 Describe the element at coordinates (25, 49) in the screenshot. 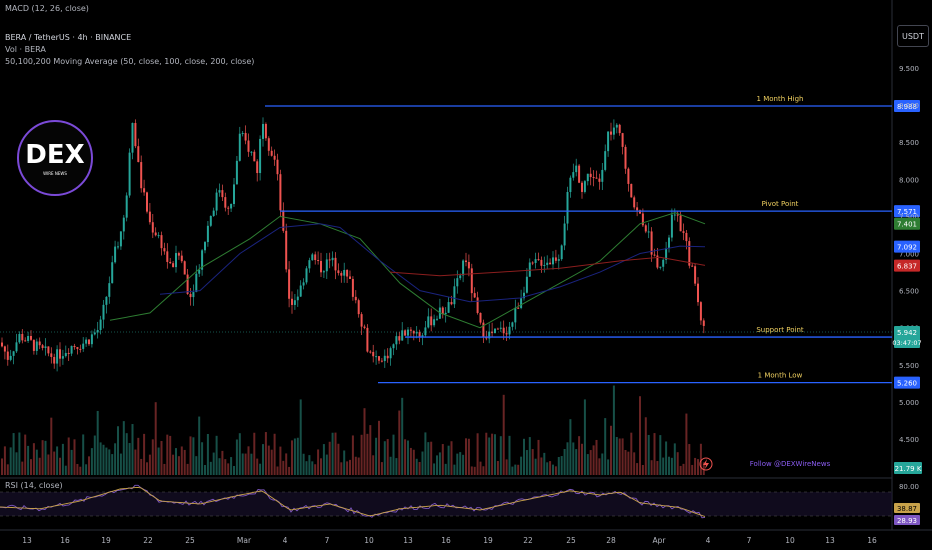

I see `volume-indicator-label: Vol · BERA` at that location.